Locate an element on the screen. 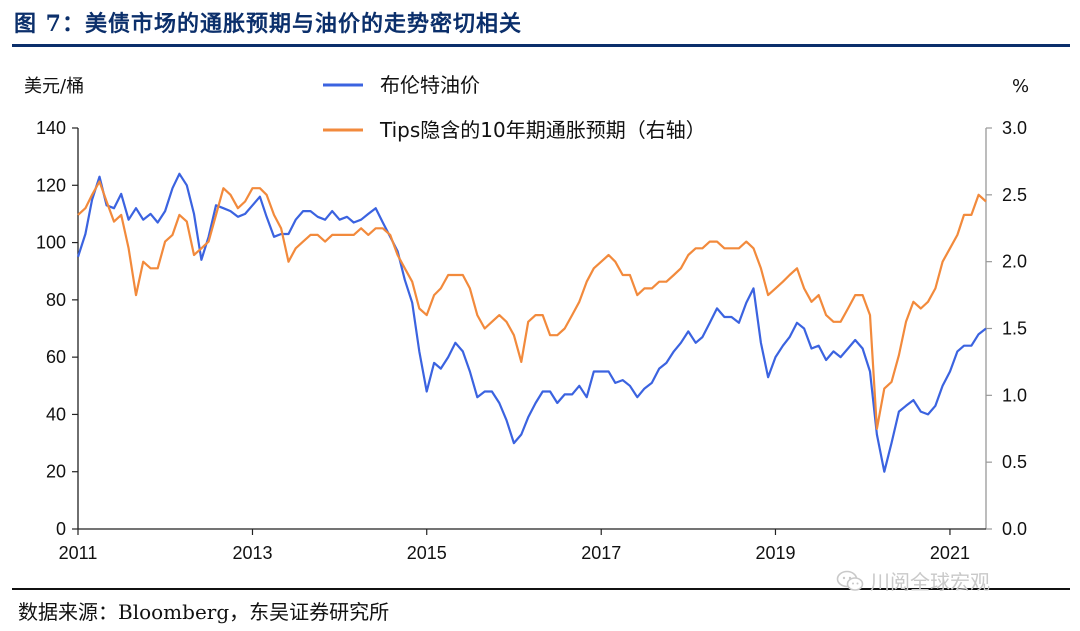 The height and width of the screenshot is (631, 1080). legend: 布伦特油价 Tips隐含的10年期通胀预期（右轴） is located at coordinates (514, 107).